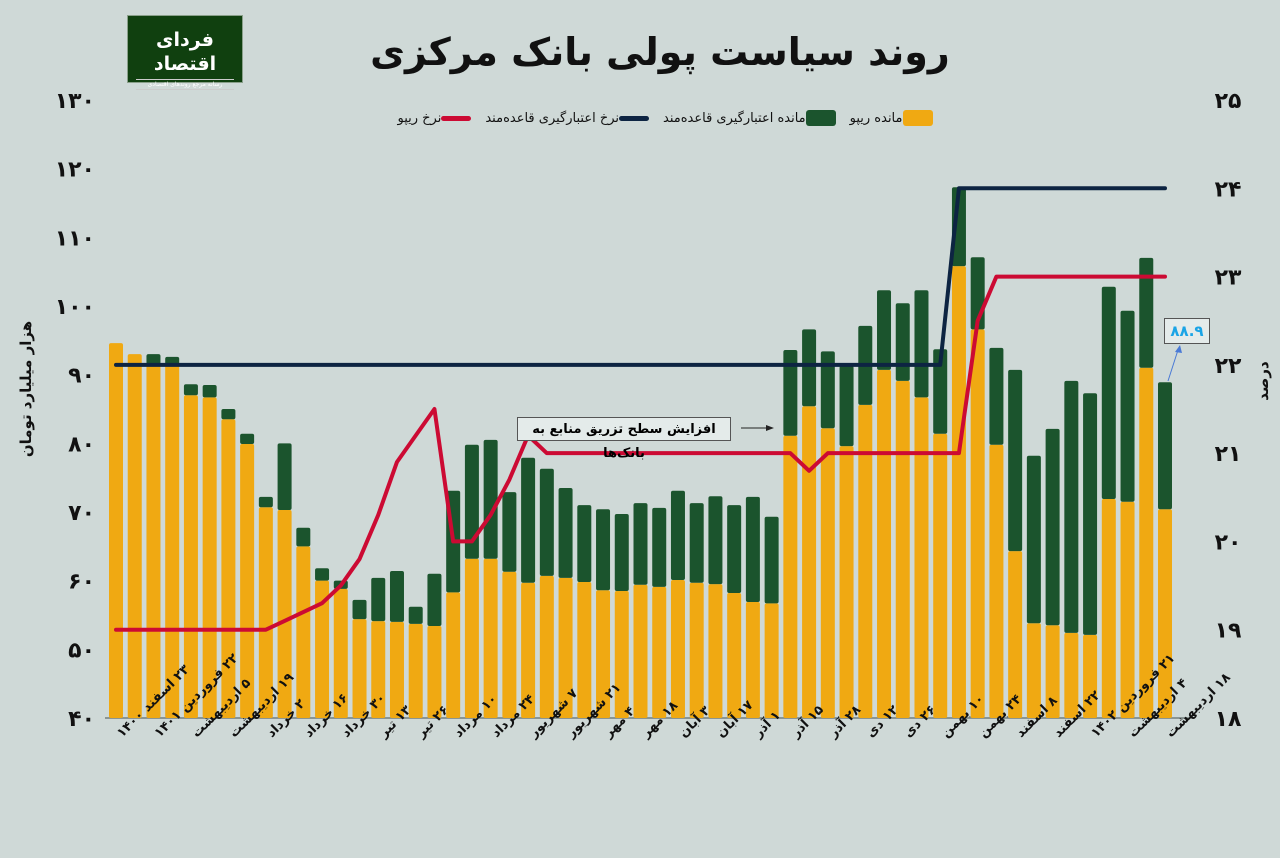 This screenshot has width=1280, height=858. Describe the element at coordinates (419, 118) in the screenshot. I see `legend-label: نرخ ریپو` at that location.